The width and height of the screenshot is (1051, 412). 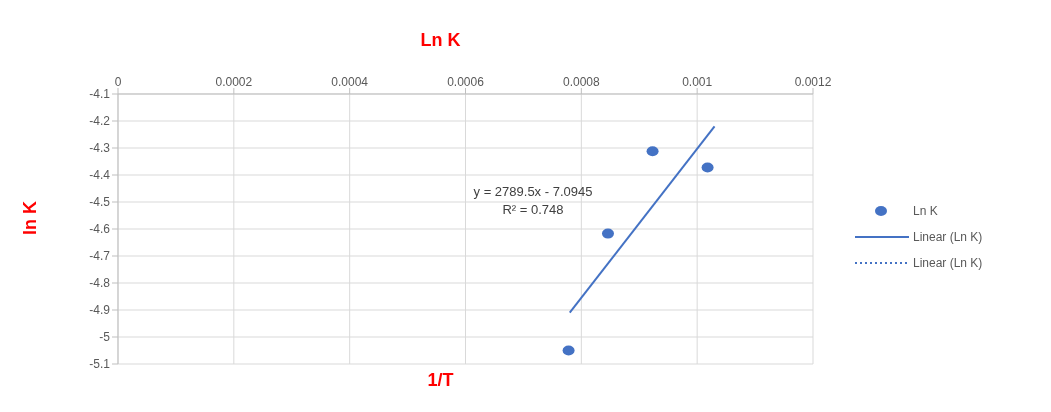 What do you see at coordinates (100, 364) in the screenshot?
I see `y-tick-label: -5.1` at bounding box center [100, 364].